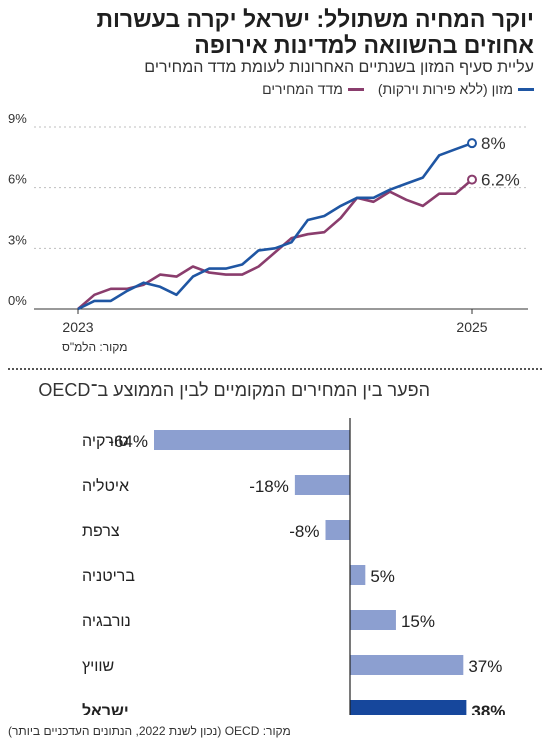  What do you see at coordinates (355, 89) in the screenshot?
I see `legend-swatch-cpi` at bounding box center [355, 89].